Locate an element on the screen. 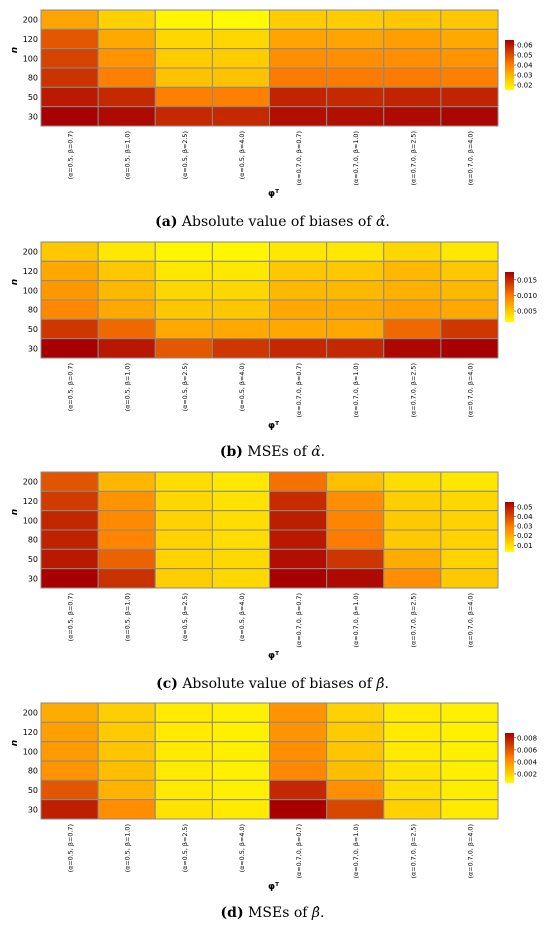  x-tick-label: (α=0.5, β=0.7) is located at coordinates (71, 387).